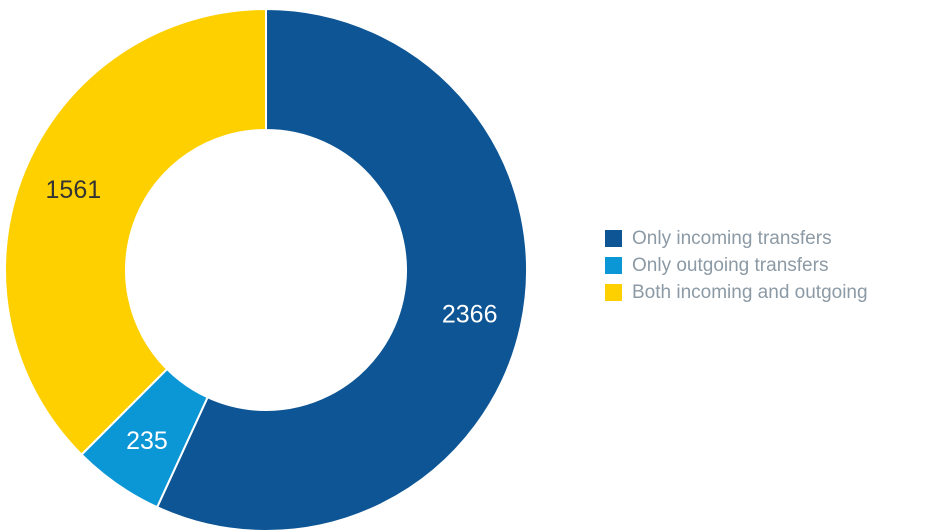 This screenshot has height=531, width=928. What do you see at coordinates (730, 265) in the screenshot?
I see `legend-label: Only outgoing transfers` at bounding box center [730, 265].